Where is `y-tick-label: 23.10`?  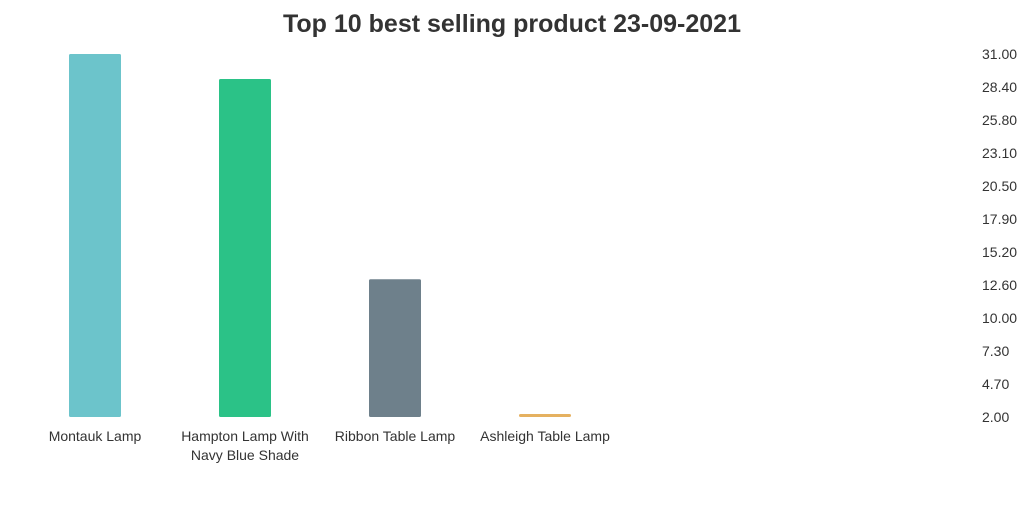
y-tick-label: 23.10 is located at coordinates (999, 153).